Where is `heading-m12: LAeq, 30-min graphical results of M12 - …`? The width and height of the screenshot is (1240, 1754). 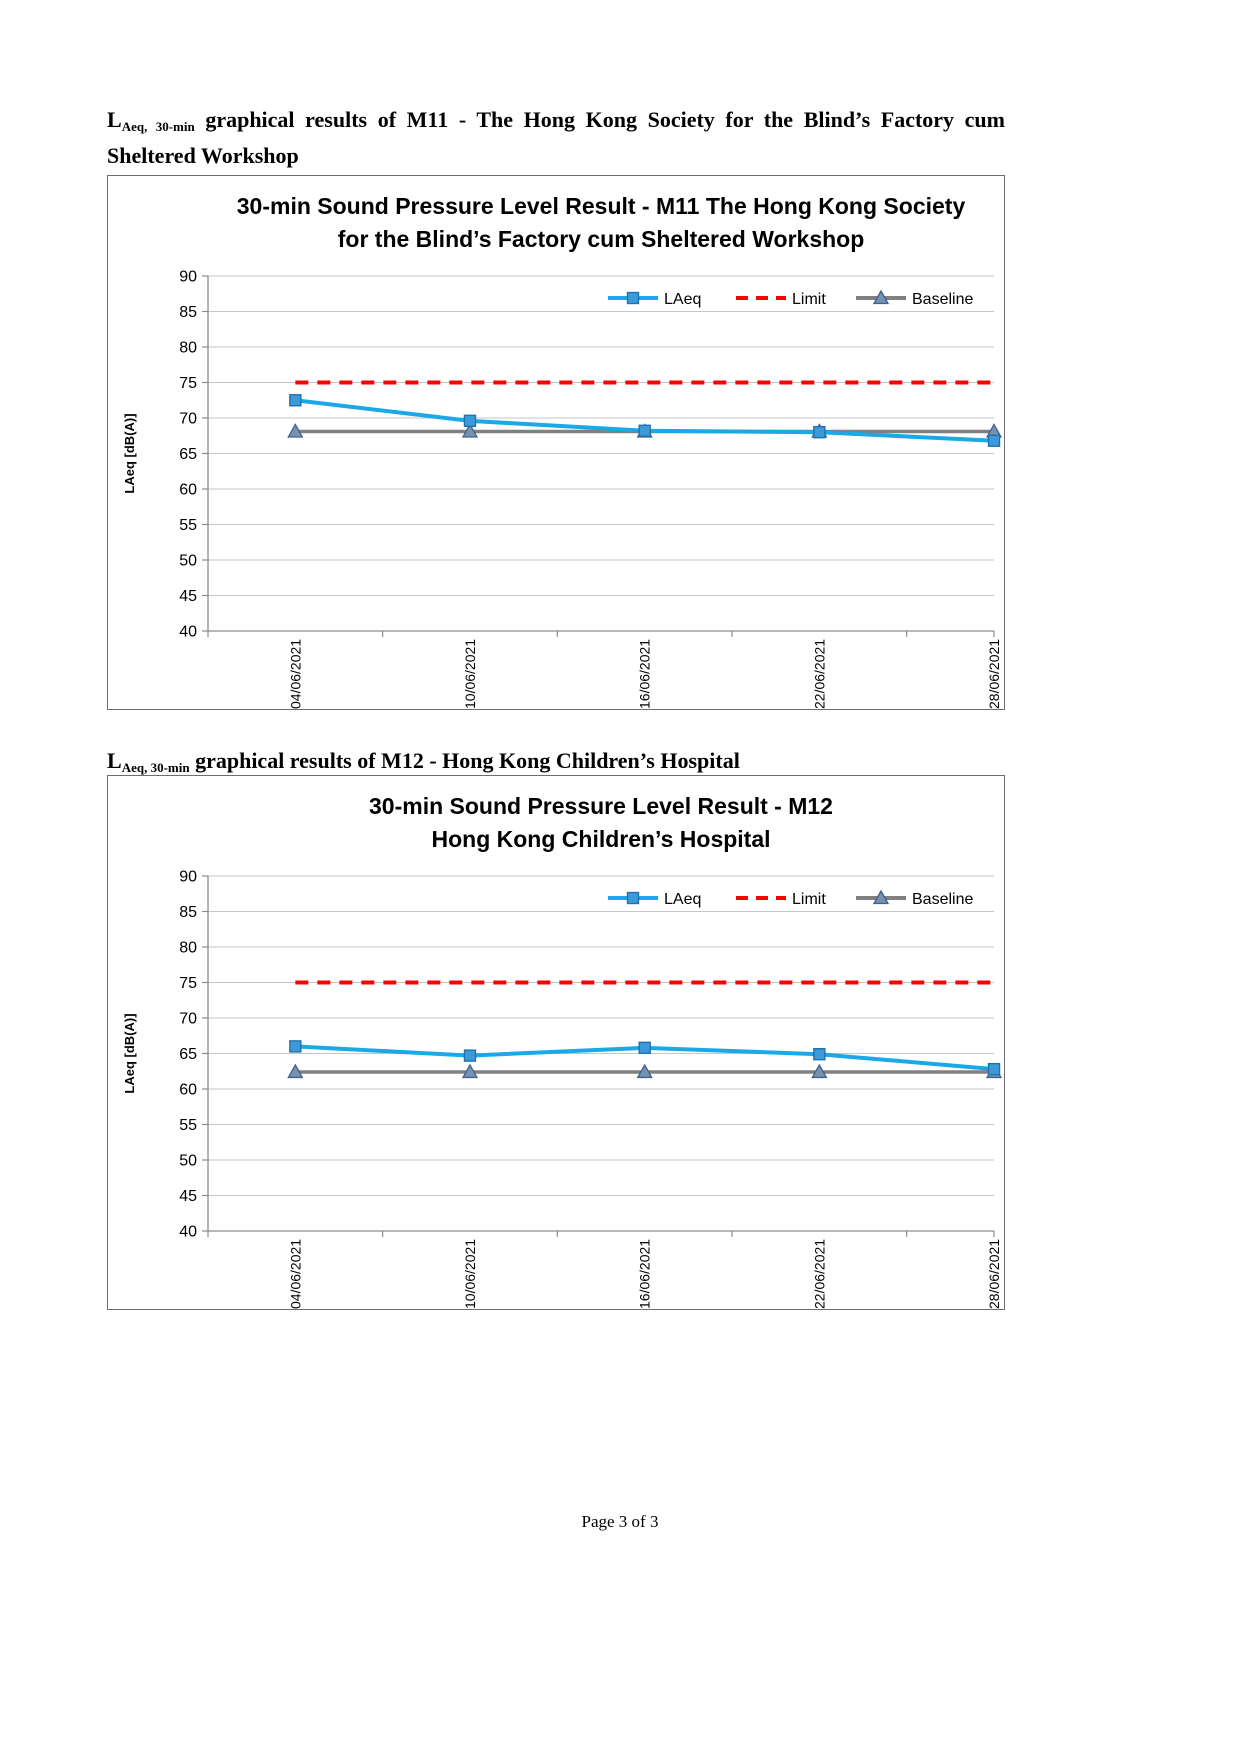
heading-m12: LAeq, 30-min graphical results of M12 - … is located at coordinates (556, 762).